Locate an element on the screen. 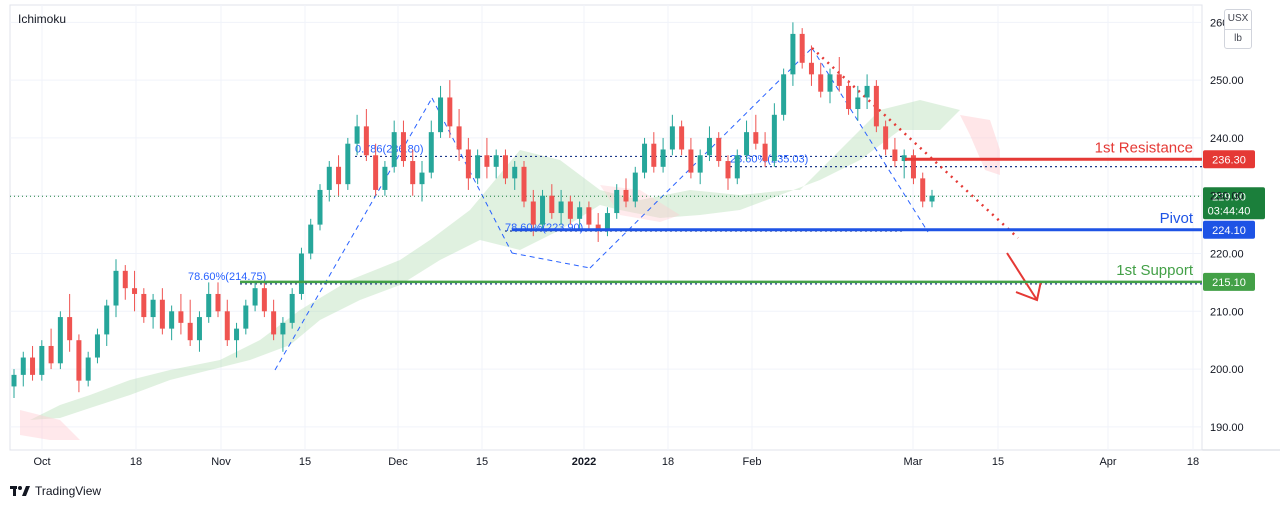 The width and height of the screenshot is (1280, 510). cloud-bearish-mid is located at coordinates (640, 203).